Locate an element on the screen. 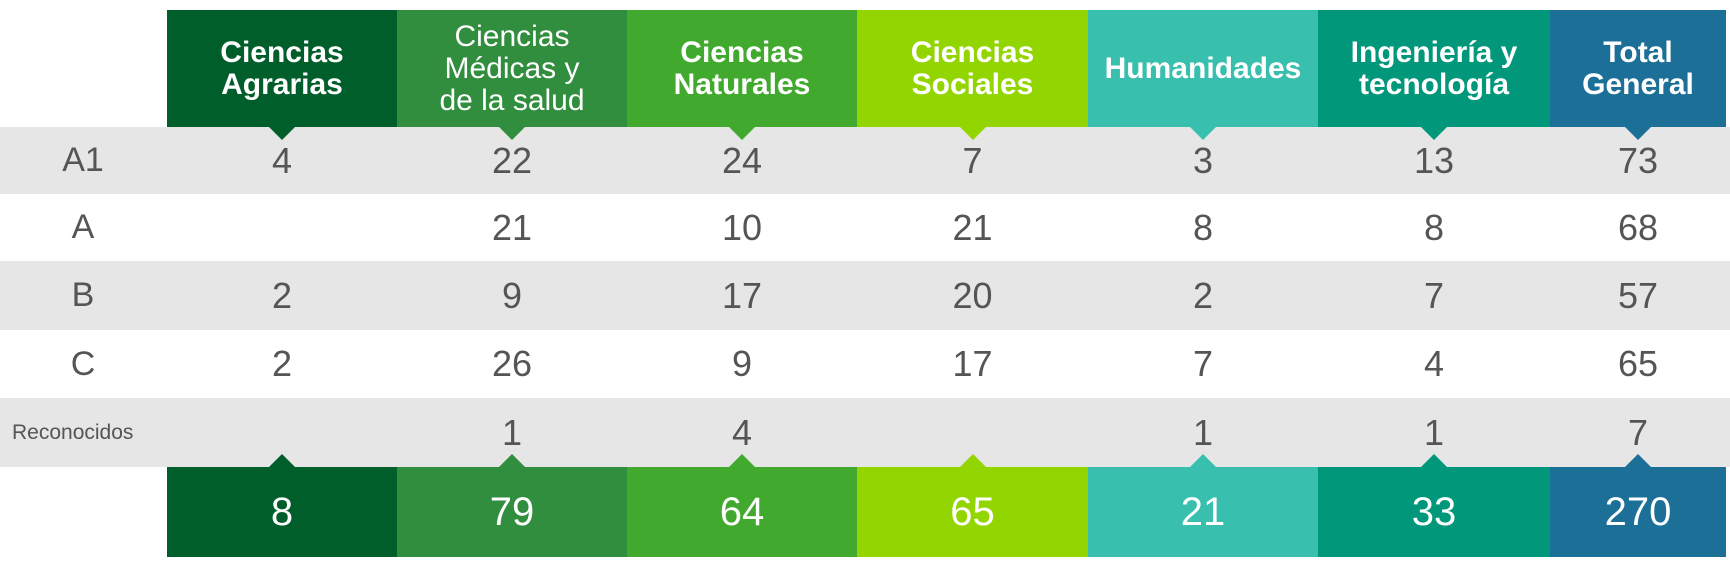  total-cell-1: 79 is located at coordinates (512, 505).